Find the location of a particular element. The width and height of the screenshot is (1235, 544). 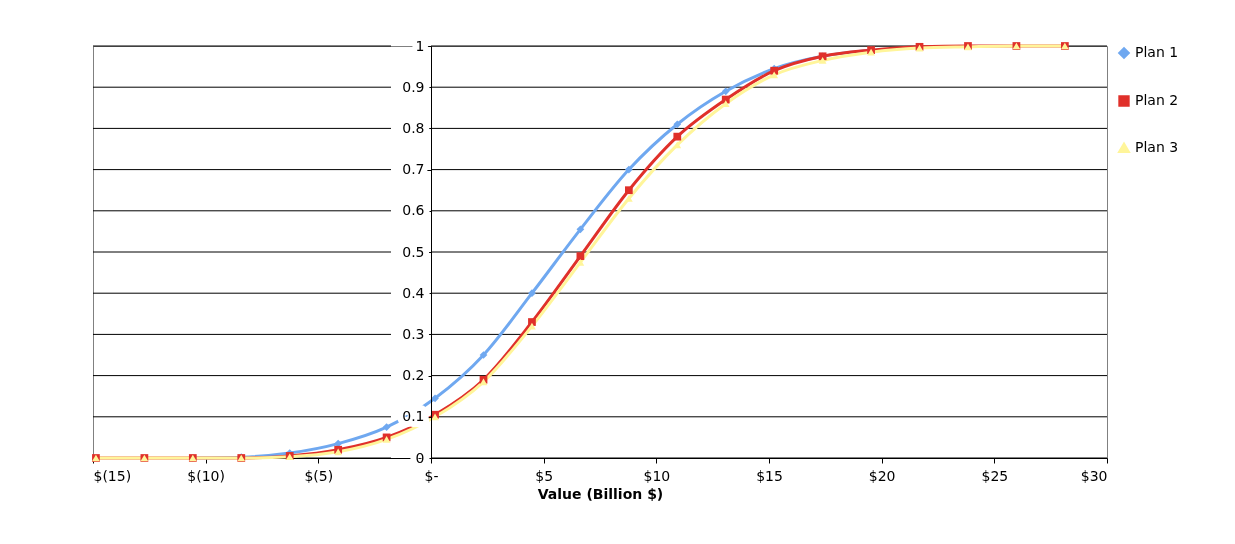

x-tick-label: $- is located at coordinates (431, 475).